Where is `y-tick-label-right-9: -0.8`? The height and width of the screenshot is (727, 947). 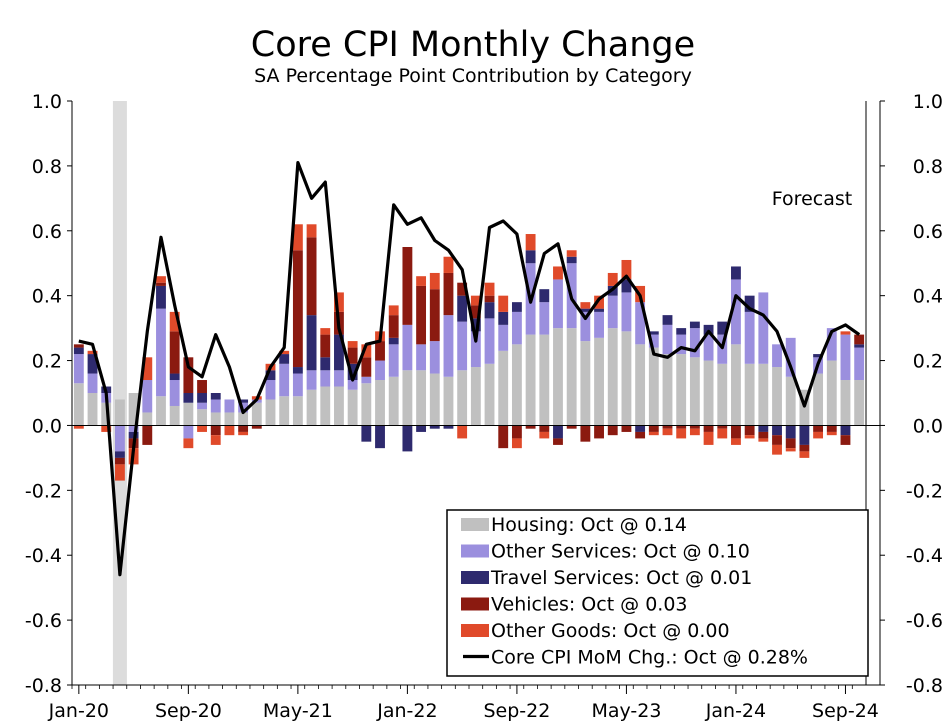
y-tick-label-right-9: -0.8 is located at coordinates (924, 686).